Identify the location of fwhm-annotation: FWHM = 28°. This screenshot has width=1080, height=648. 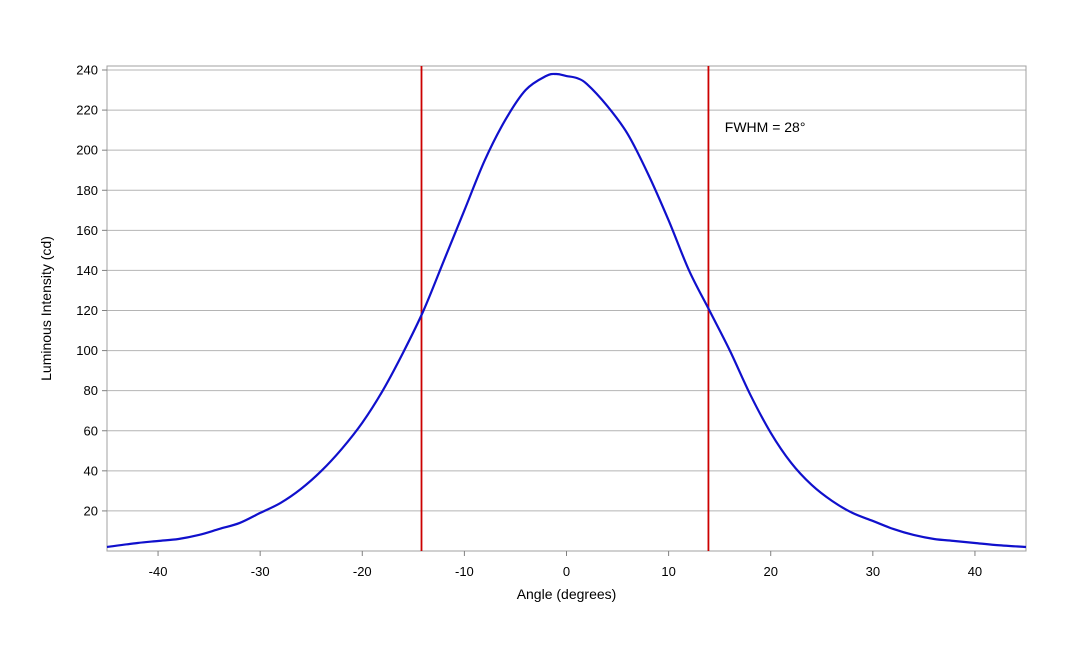
(765, 127).